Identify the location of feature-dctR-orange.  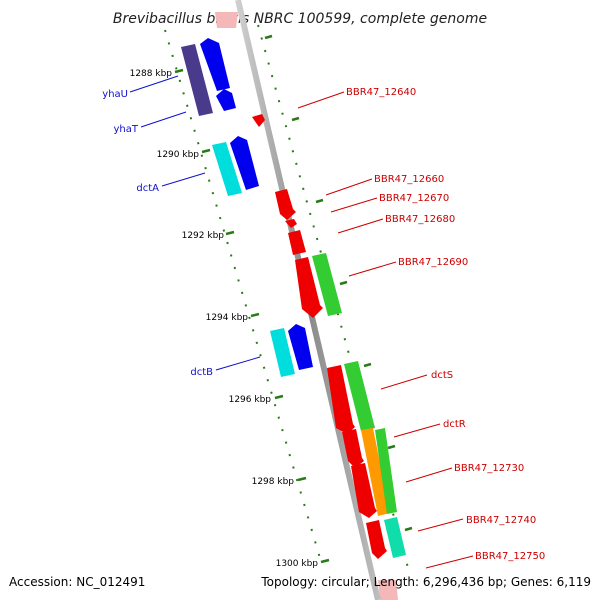
(375, 472).